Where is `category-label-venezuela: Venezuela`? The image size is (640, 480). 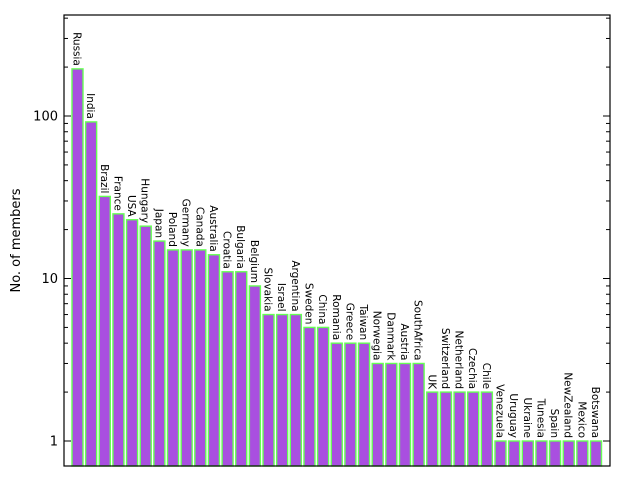 category-label-venezuela: Venezuela is located at coordinates (499, 411).